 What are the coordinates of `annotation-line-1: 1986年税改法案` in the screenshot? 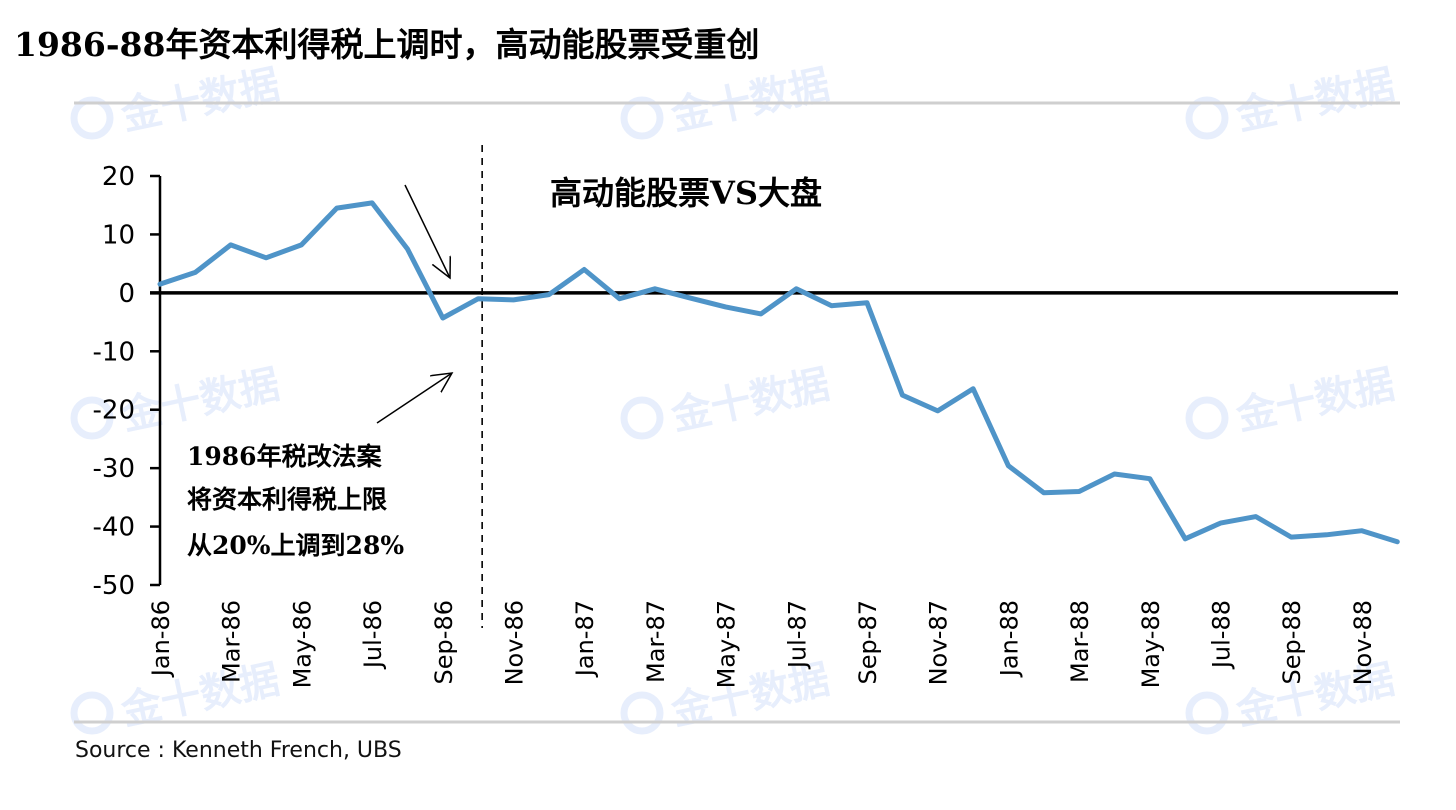 It's located at (285, 456).